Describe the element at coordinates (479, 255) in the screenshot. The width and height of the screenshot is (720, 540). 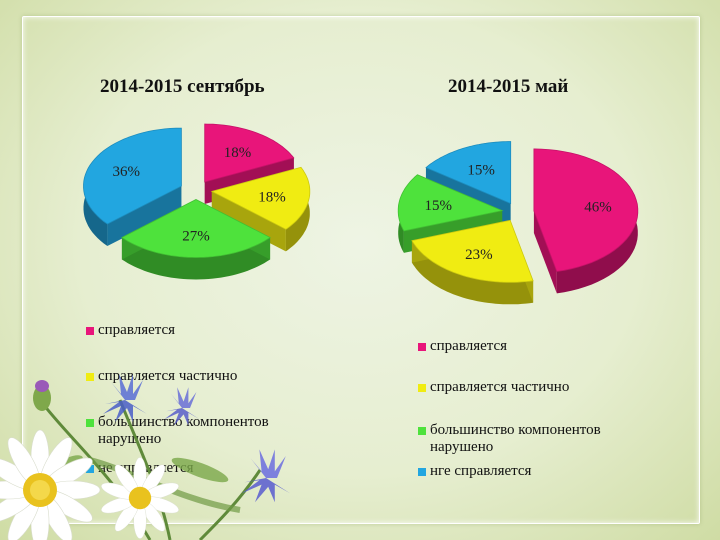
I see `data-label: 23%` at that location.